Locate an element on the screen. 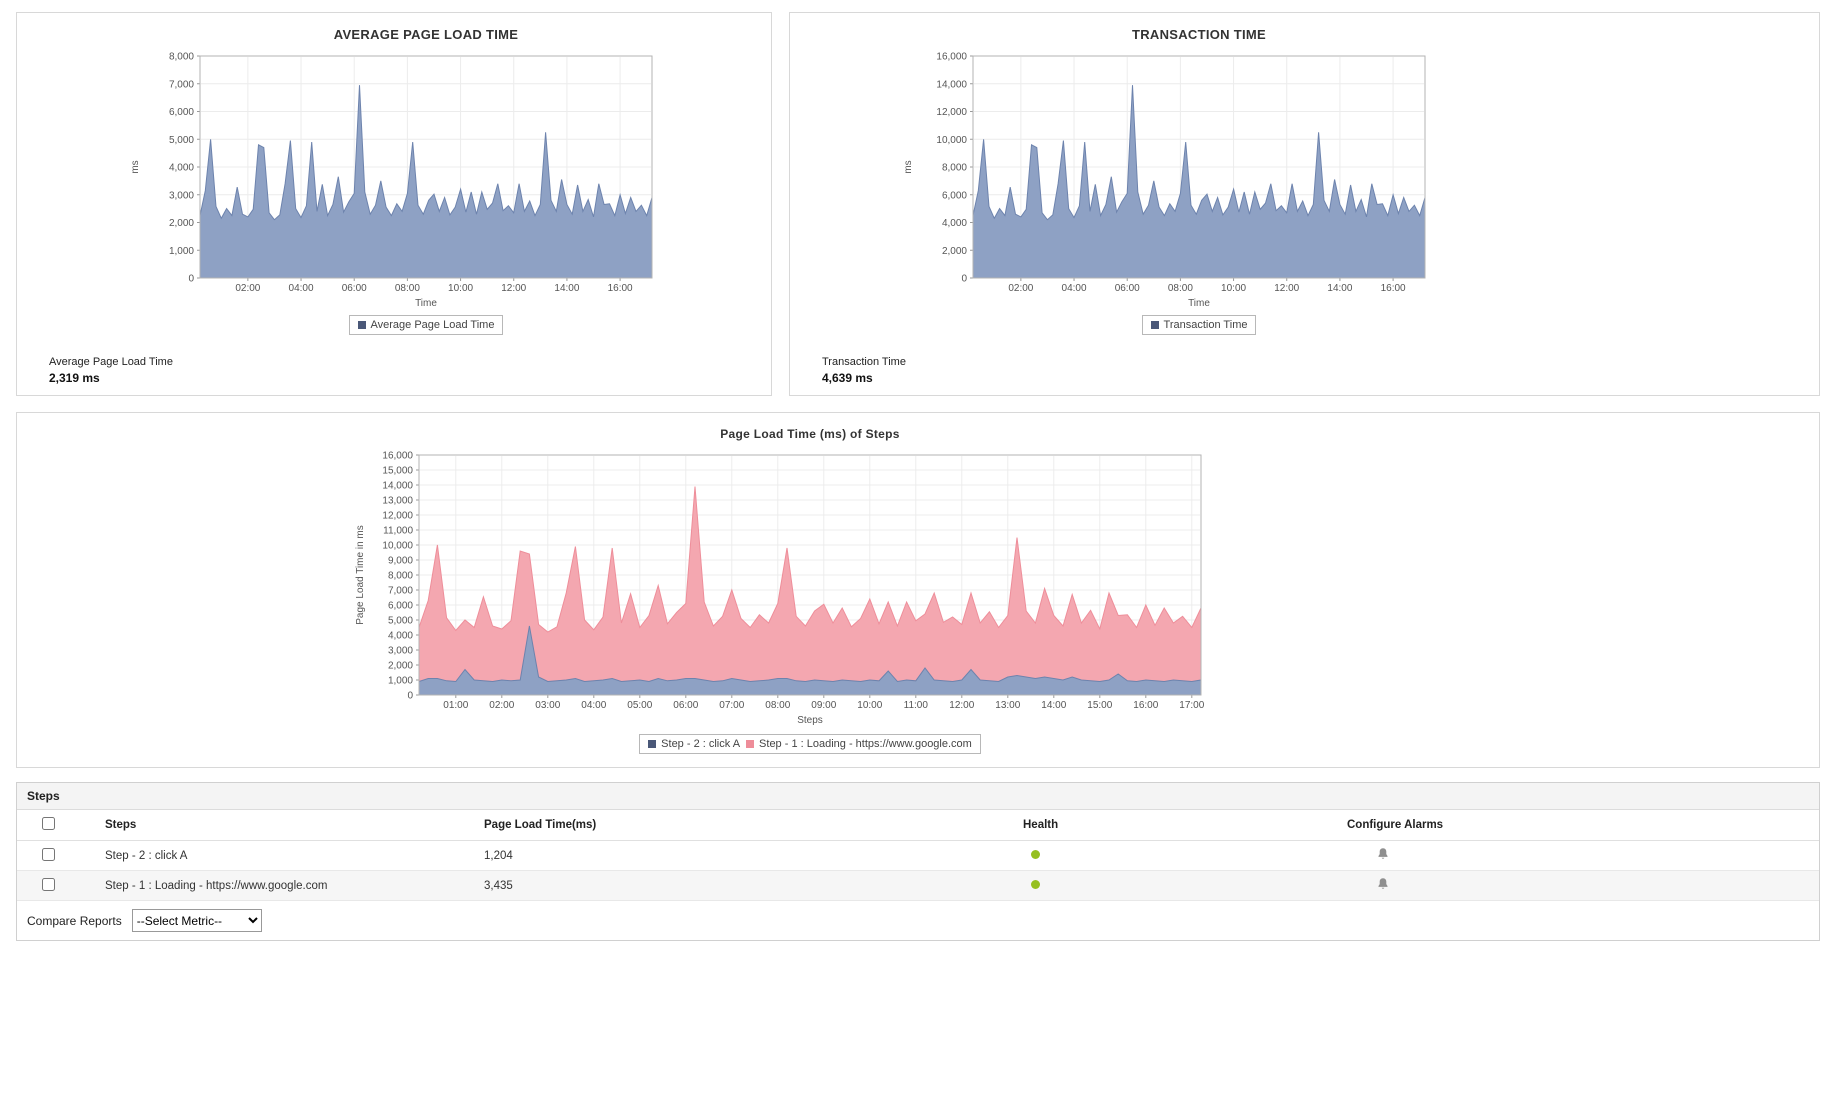  svg-text: 06:00 is located at coordinates (354, 288).